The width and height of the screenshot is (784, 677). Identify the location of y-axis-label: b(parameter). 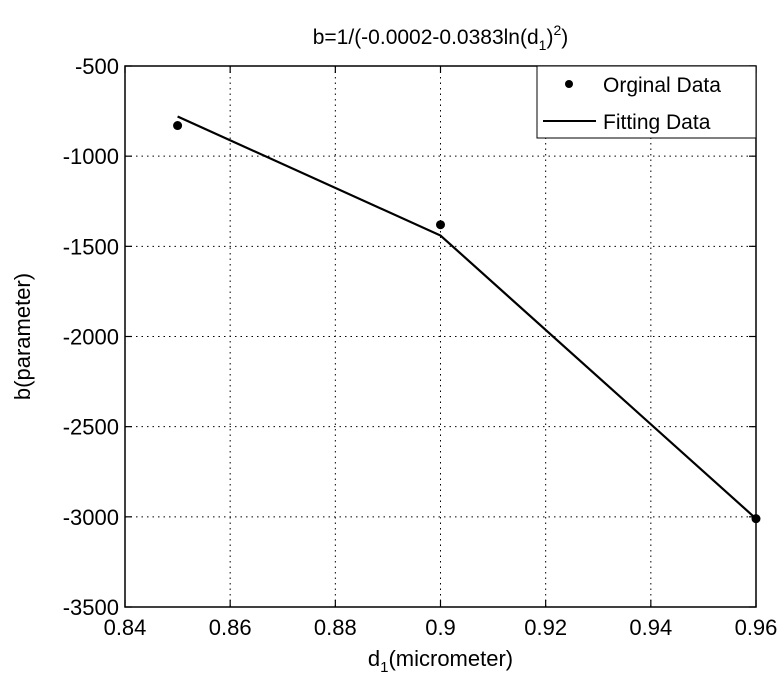
(22, 336).